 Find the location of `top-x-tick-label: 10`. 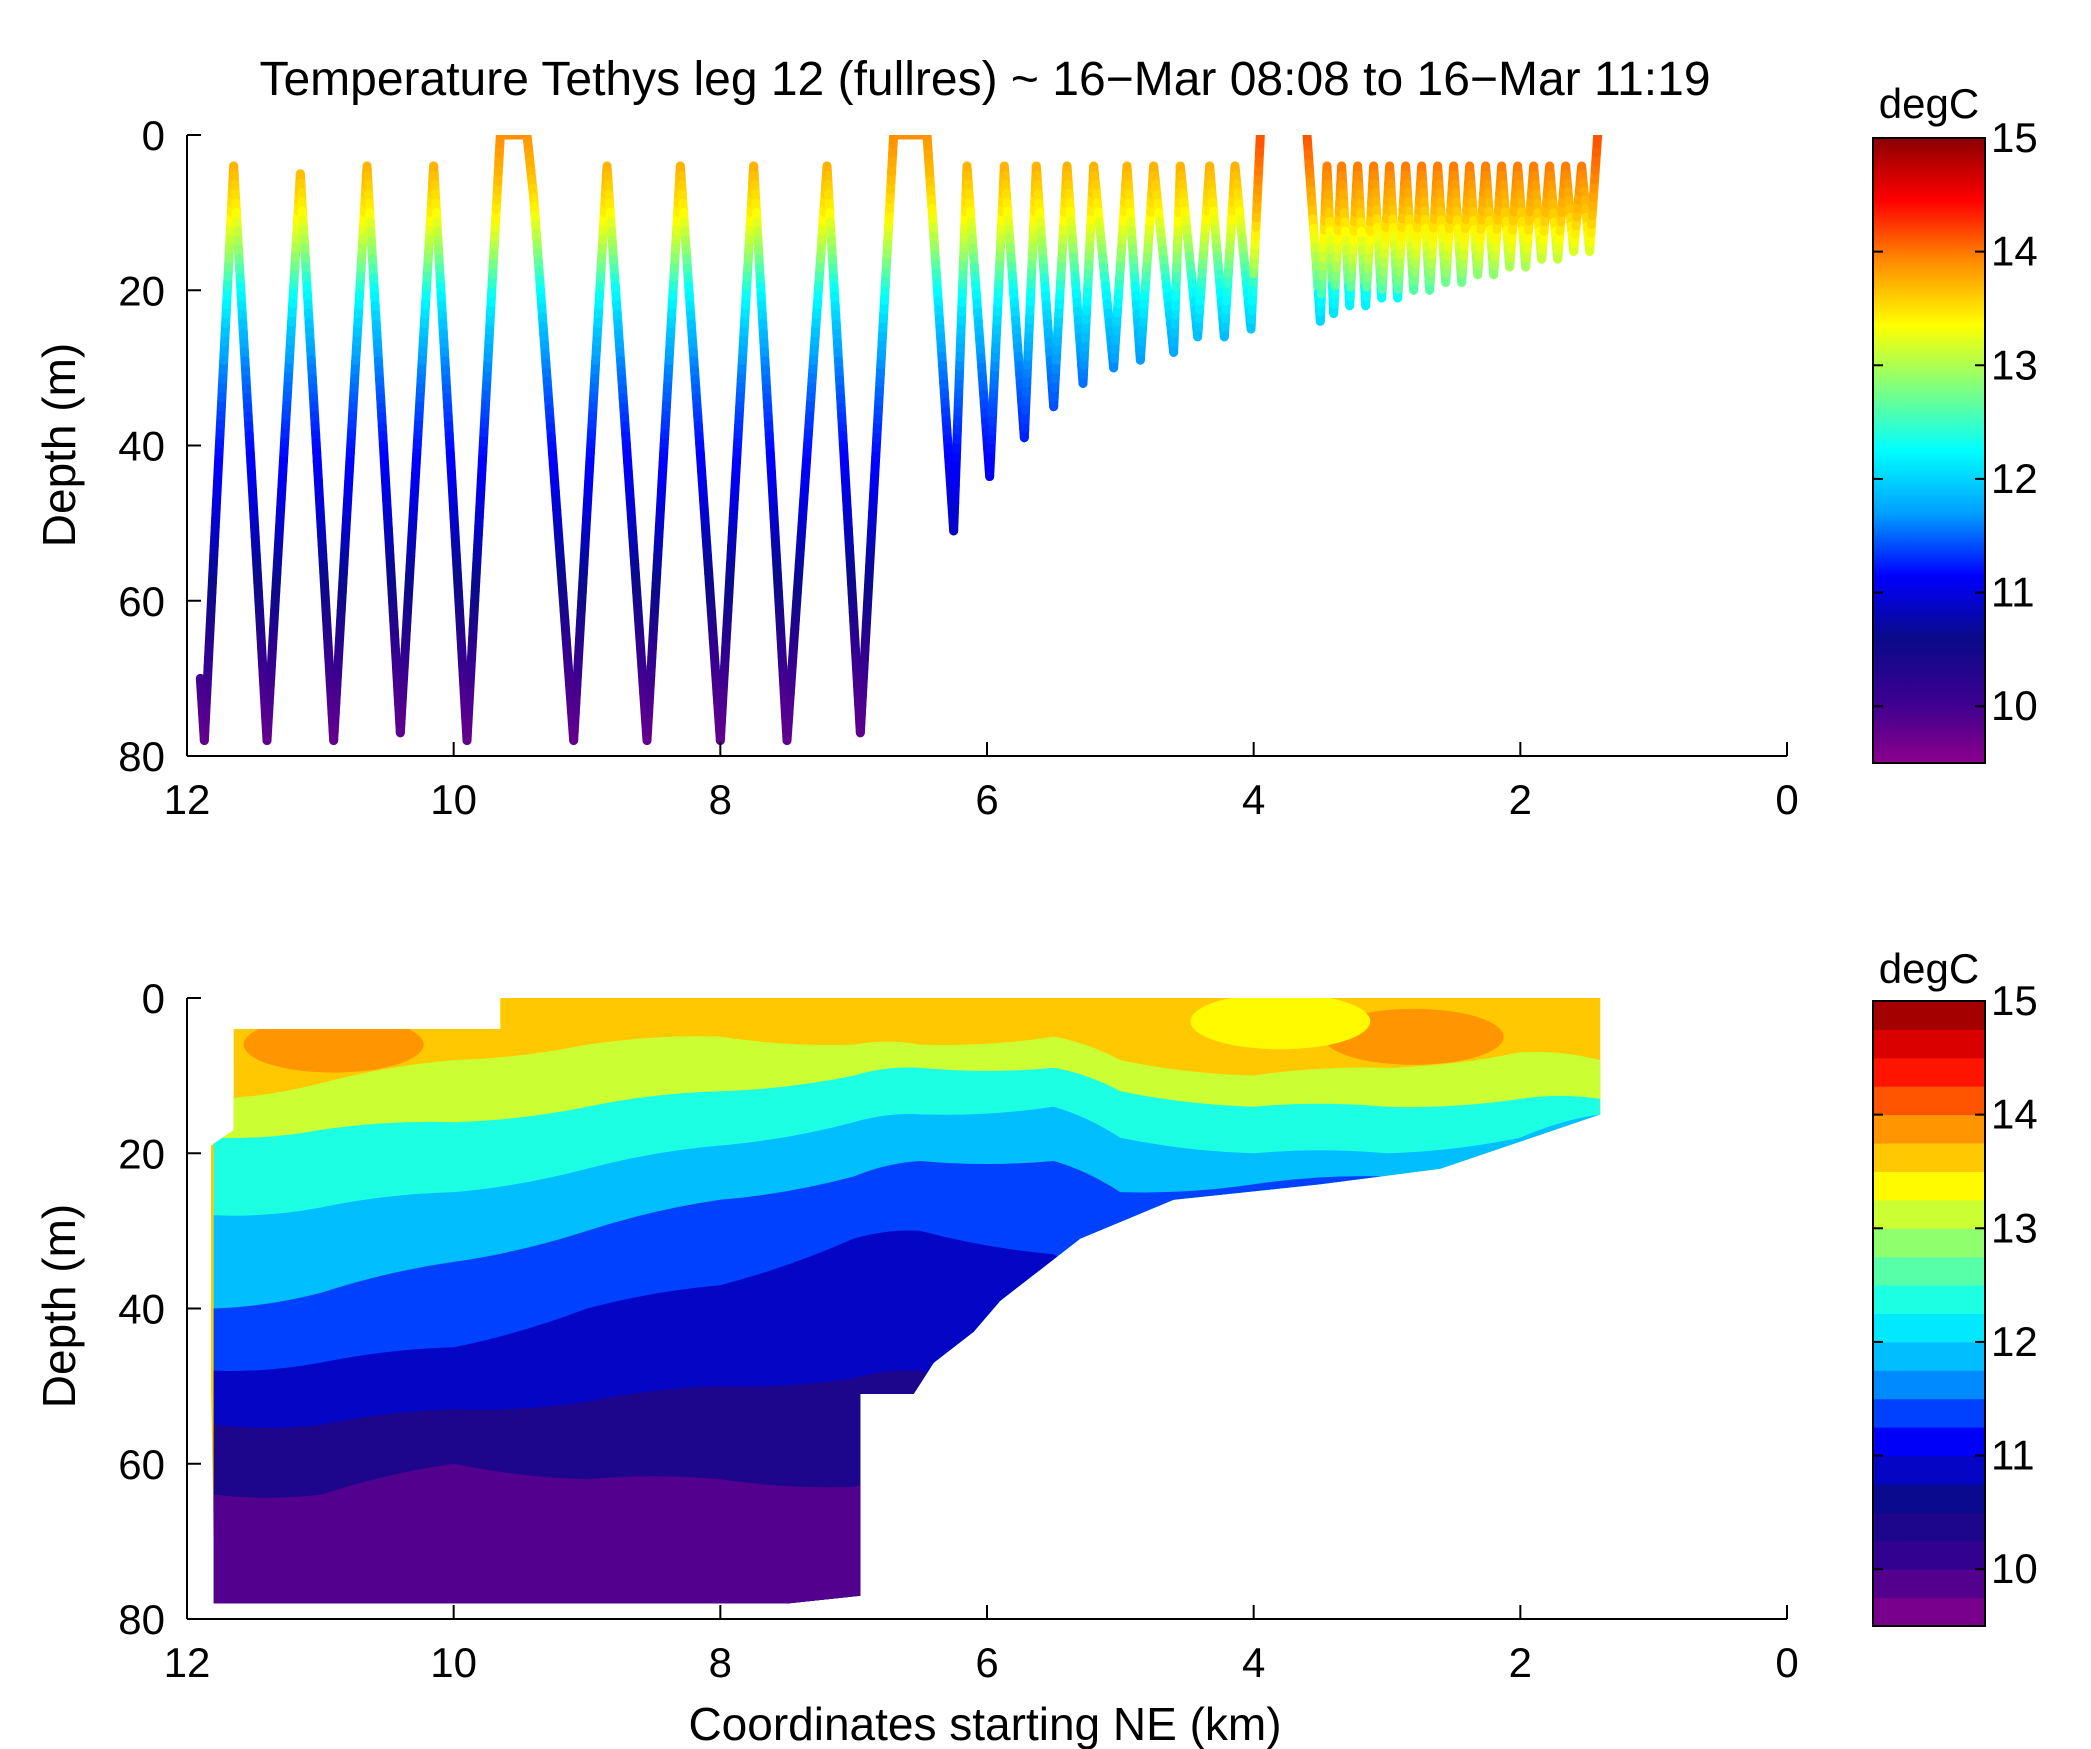

top-x-tick-label: 10 is located at coordinates (453, 799).